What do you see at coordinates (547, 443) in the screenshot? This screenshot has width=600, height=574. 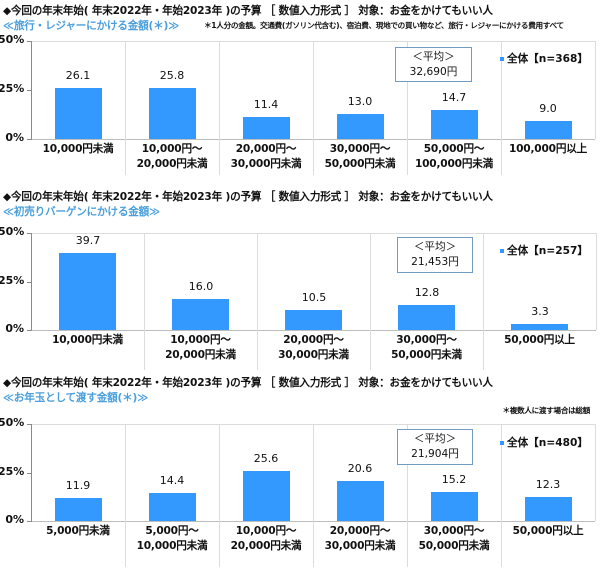 I see `legend-label: 全体【n=480】` at bounding box center [547, 443].